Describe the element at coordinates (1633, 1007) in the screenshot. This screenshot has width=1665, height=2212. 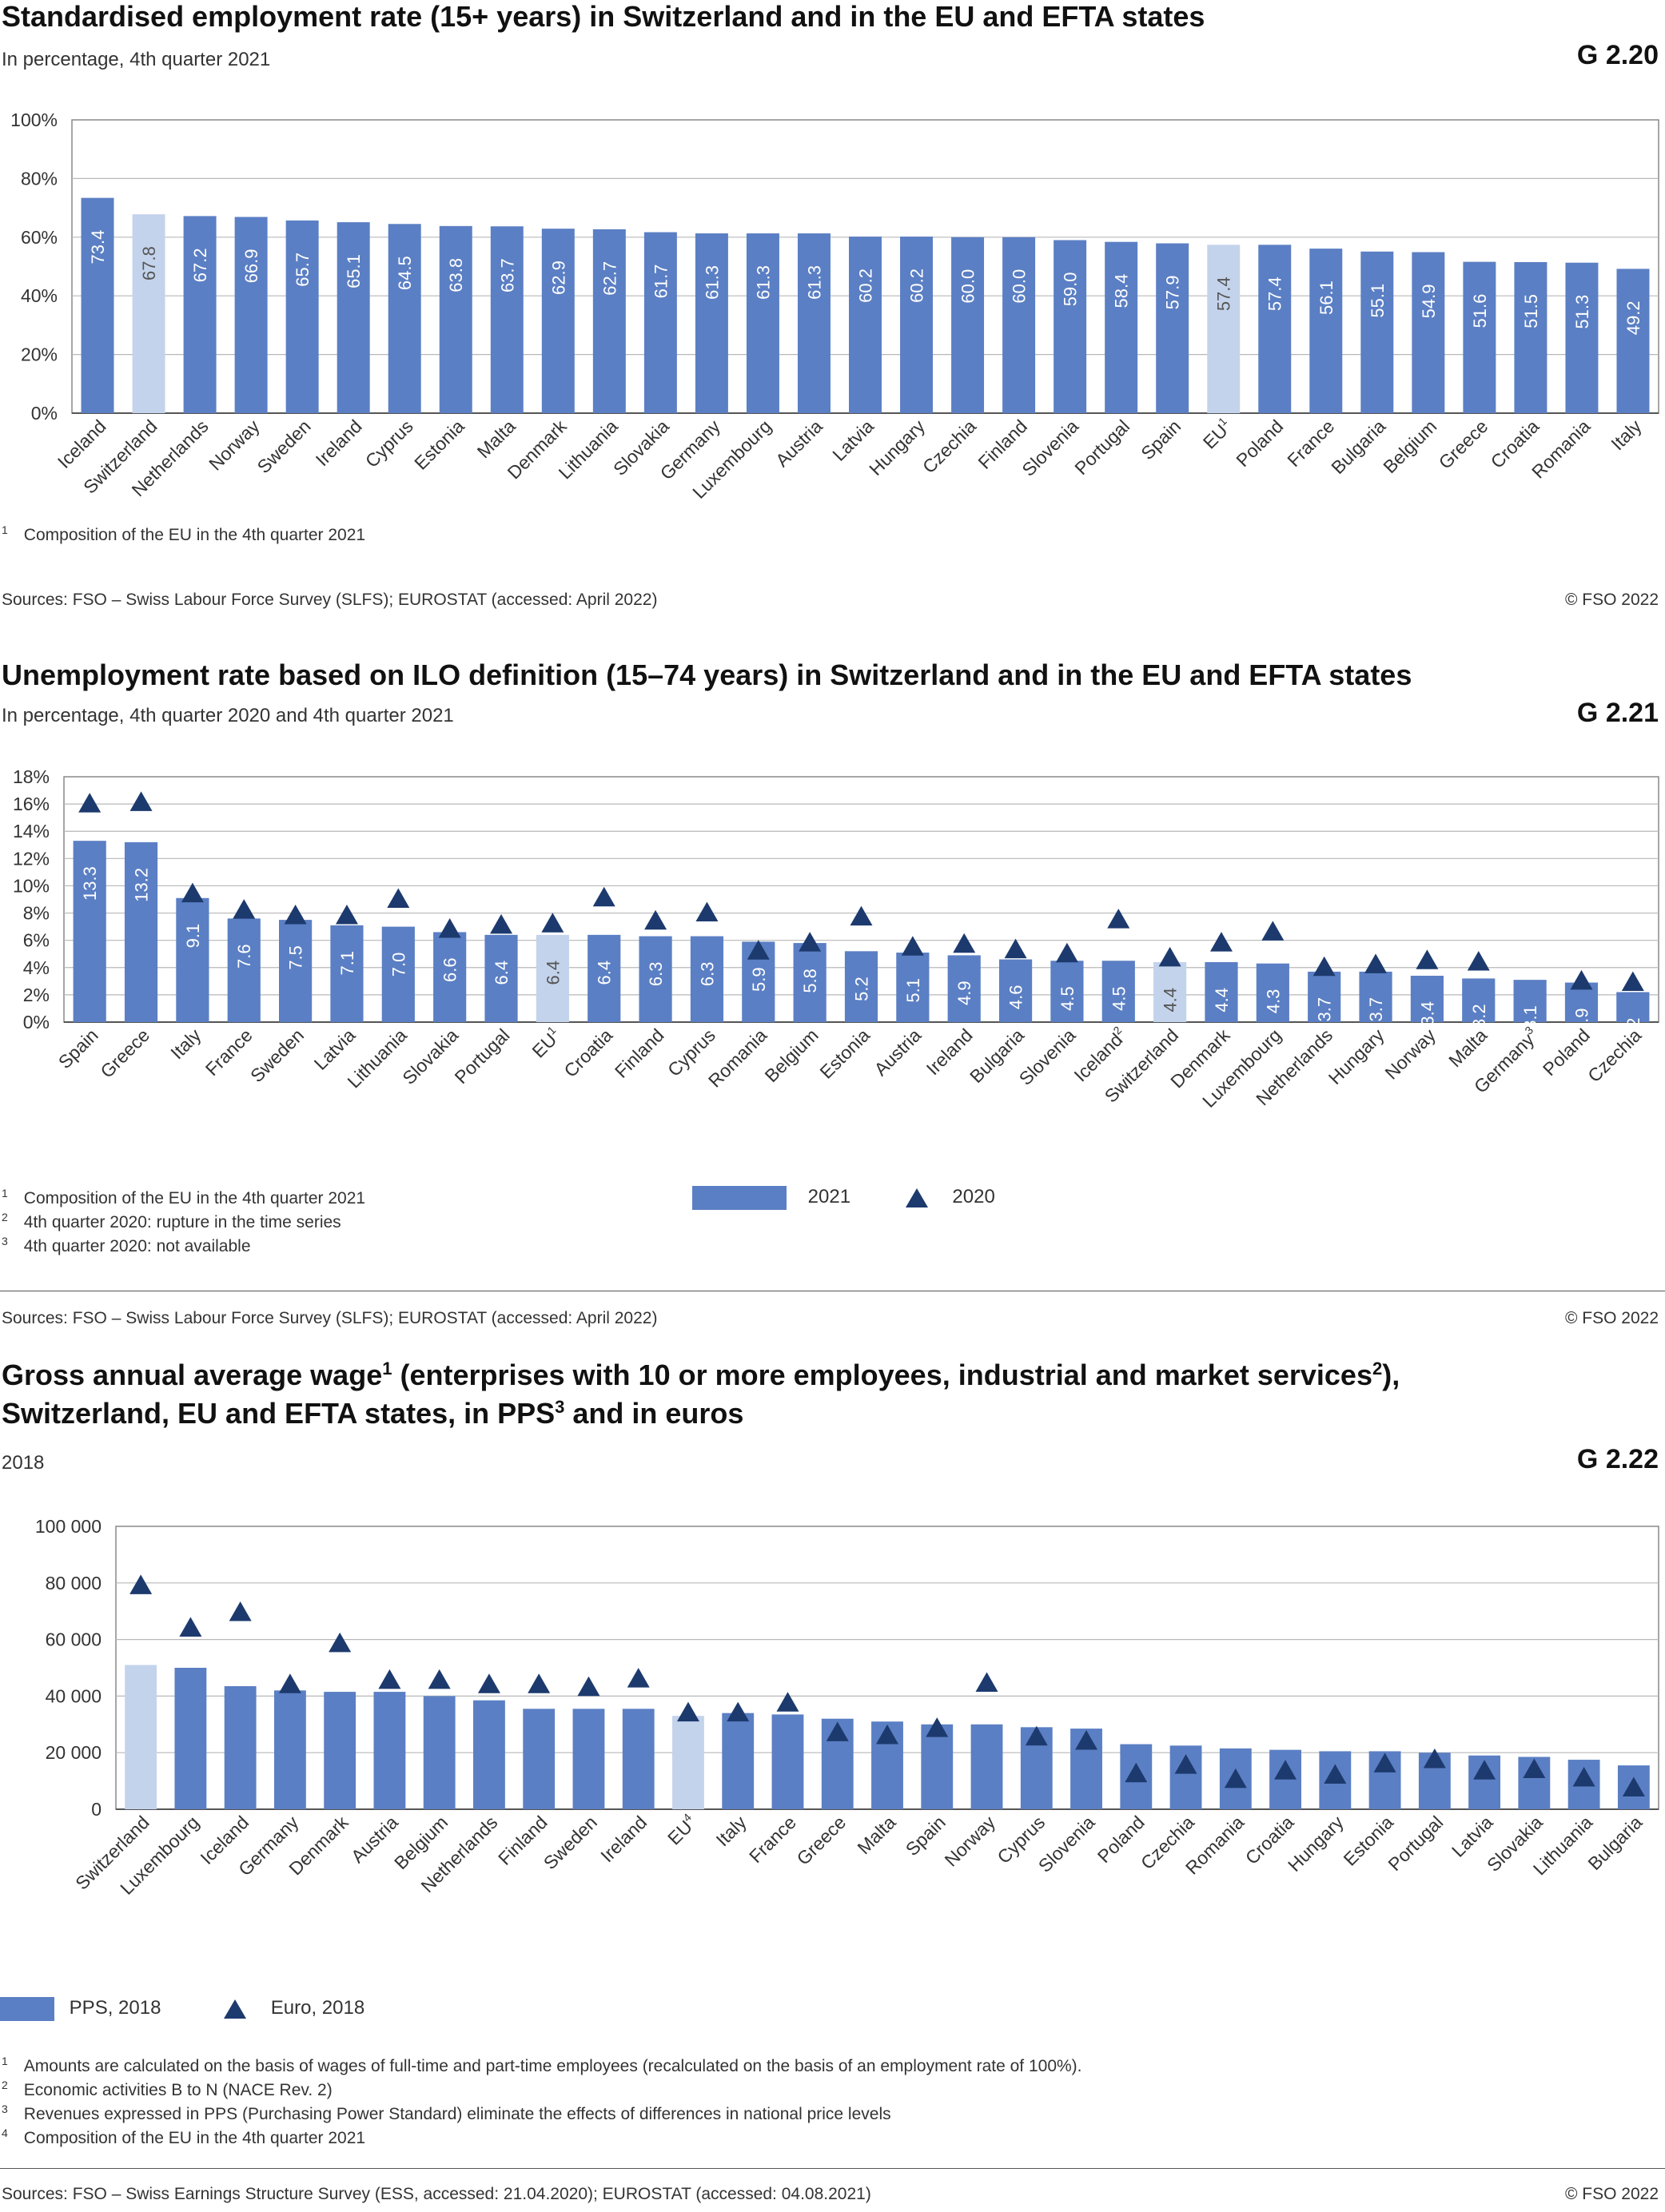
I see `bar-czechia` at that location.